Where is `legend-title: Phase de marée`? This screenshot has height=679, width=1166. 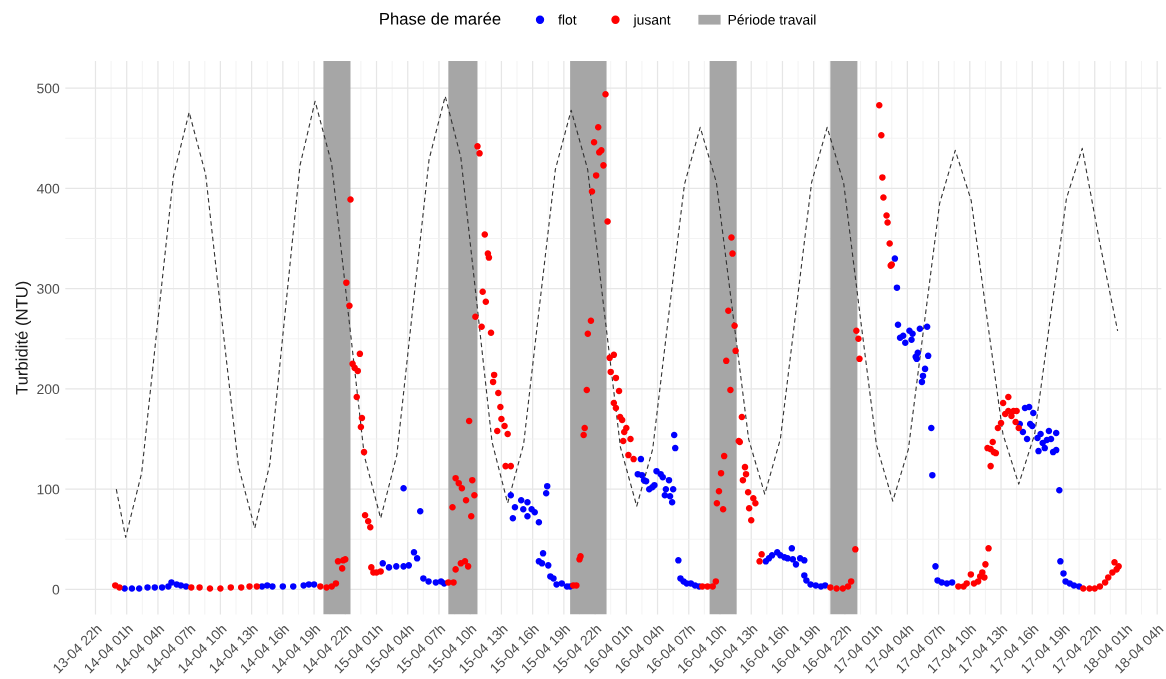 legend-title: Phase de marée is located at coordinates (440, 18).